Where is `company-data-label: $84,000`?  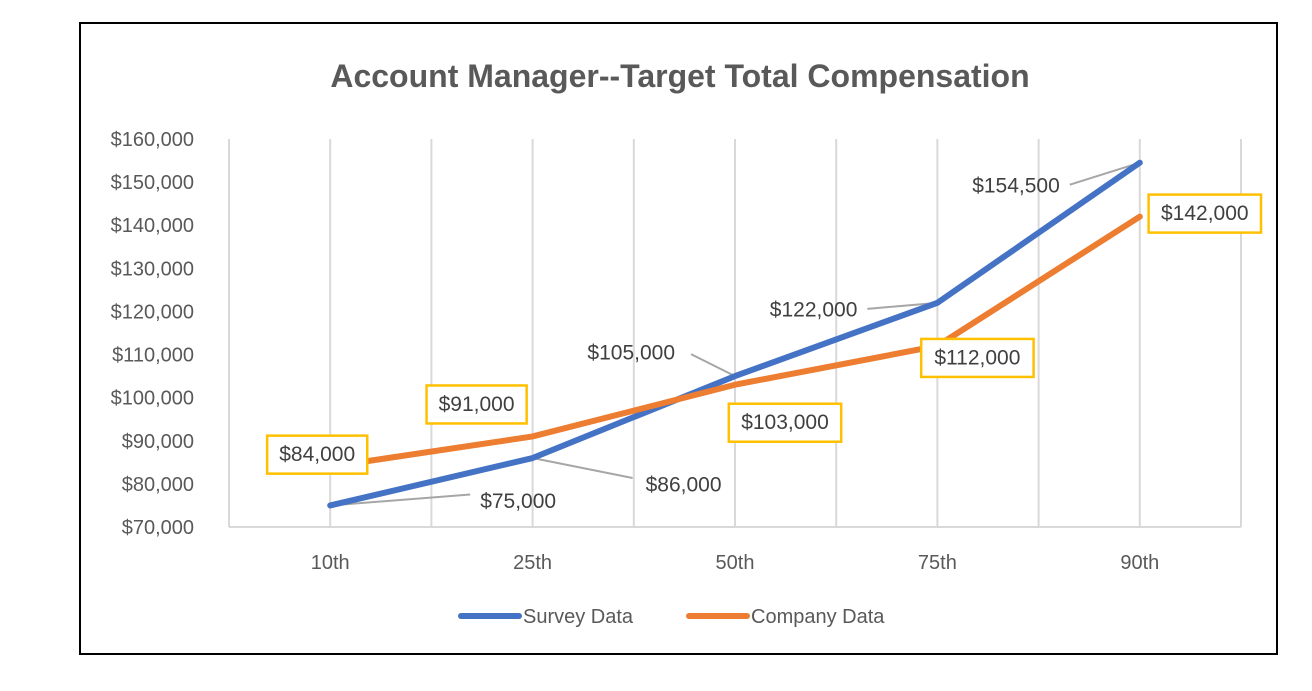
company-data-label: $84,000 is located at coordinates (317, 454).